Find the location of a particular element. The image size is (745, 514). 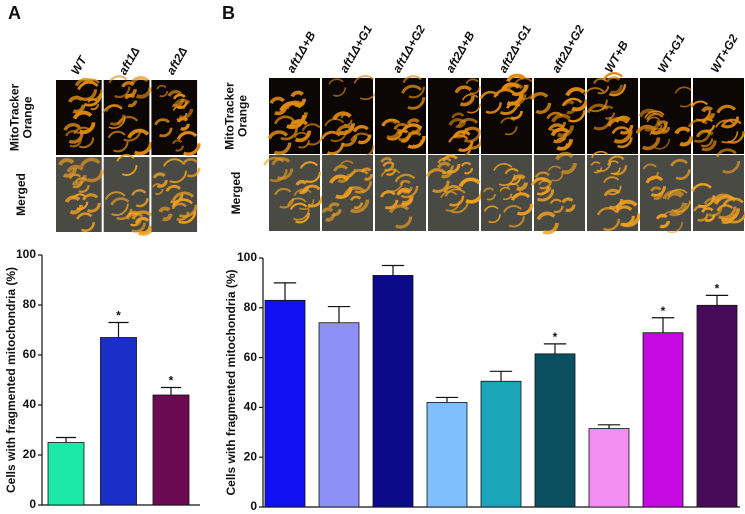

column-label: WT+G2 is located at coordinates (724, 53).